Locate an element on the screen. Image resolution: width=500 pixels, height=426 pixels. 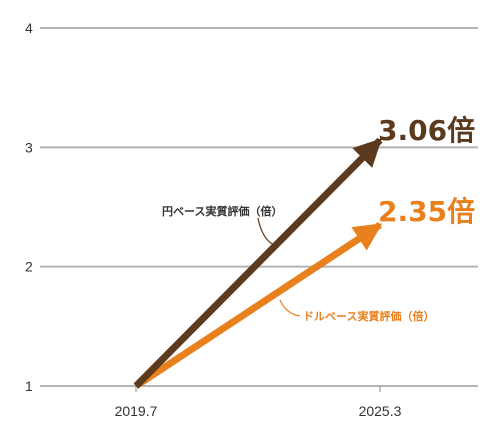
dollar-series-label: ドルベース実質評価（倍） is located at coordinates (368, 316).